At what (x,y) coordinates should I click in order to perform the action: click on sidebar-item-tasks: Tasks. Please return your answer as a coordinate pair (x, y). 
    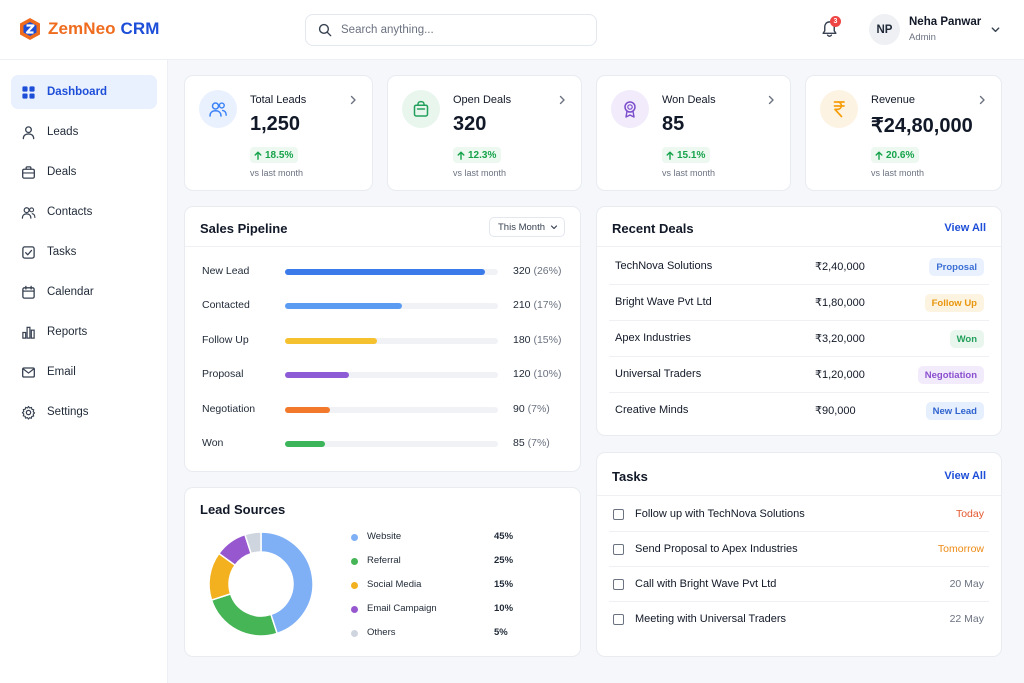
    Looking at the image, I should click on (84, 252).